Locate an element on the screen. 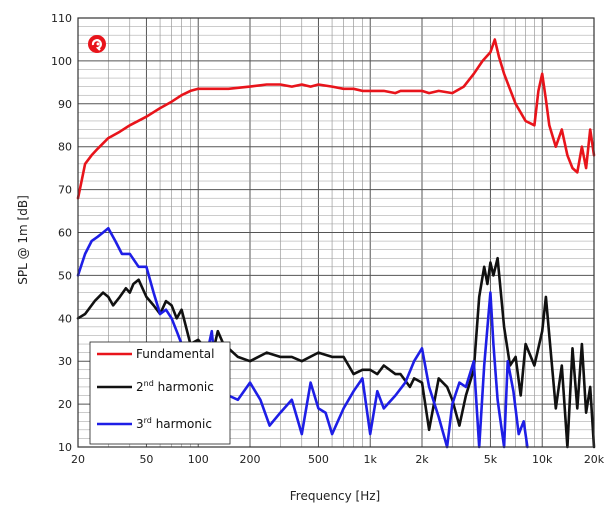  x-tick-label: 50 is located at coordinates (146, 459).